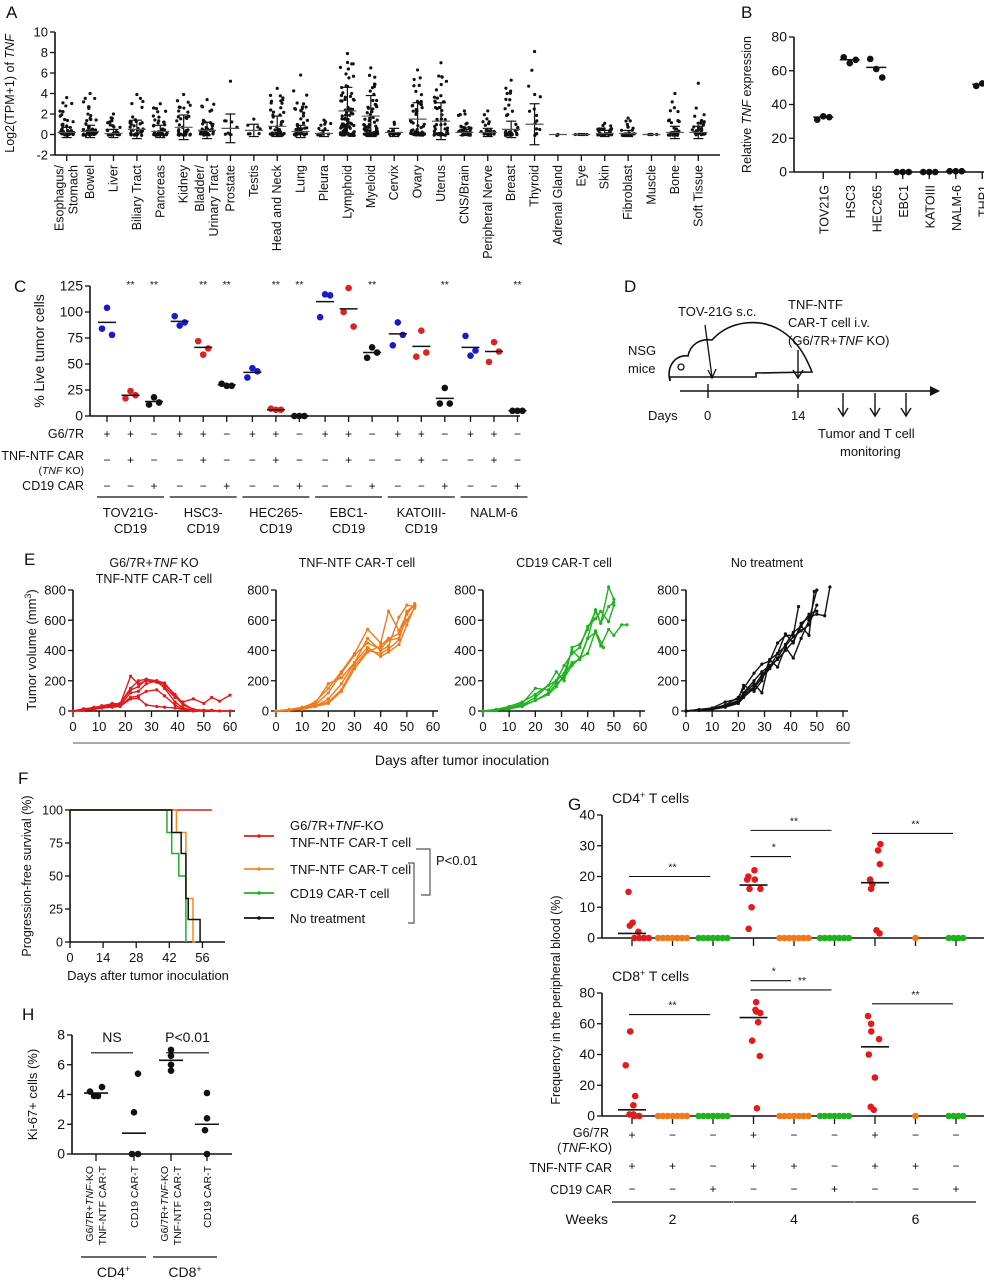 The height and width of the screenshot is (1280, 984). Describe the element at coordinates (41, 32) in the screenshot. I see `panel-a-y-tick-label: 10` at that location.